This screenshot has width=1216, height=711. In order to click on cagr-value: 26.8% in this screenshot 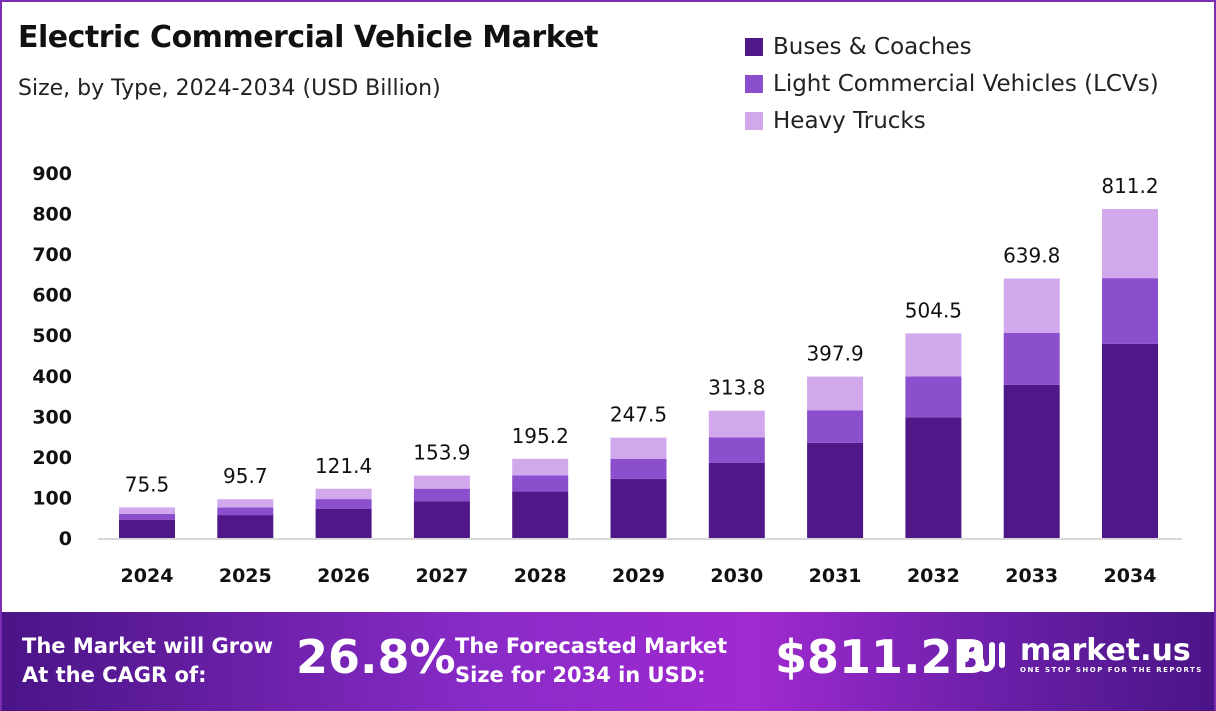, I will do `click(376, 657)`.